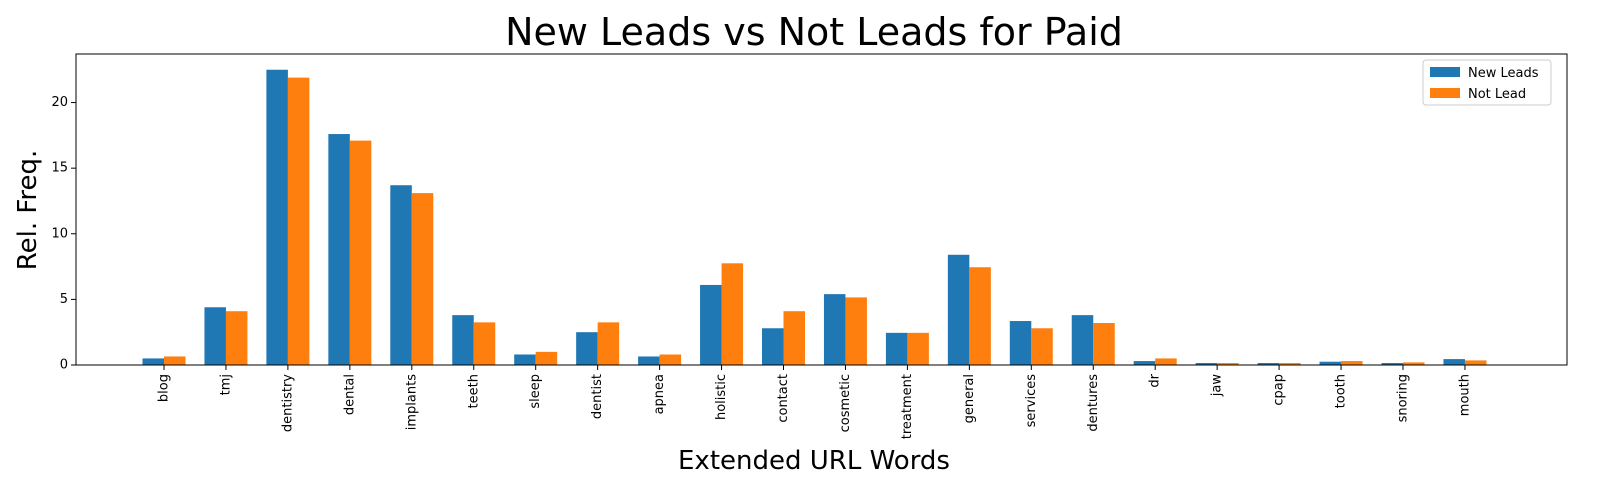  I want to click on bar-new-leads-apnea, so click(649, 360).